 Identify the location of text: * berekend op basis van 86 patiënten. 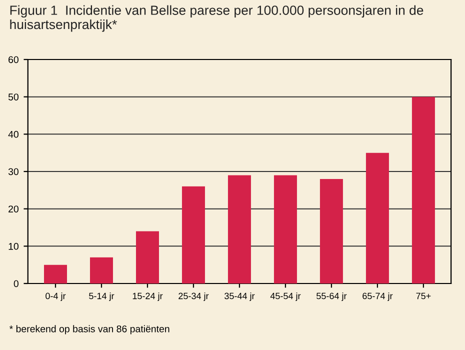
(89, 329).